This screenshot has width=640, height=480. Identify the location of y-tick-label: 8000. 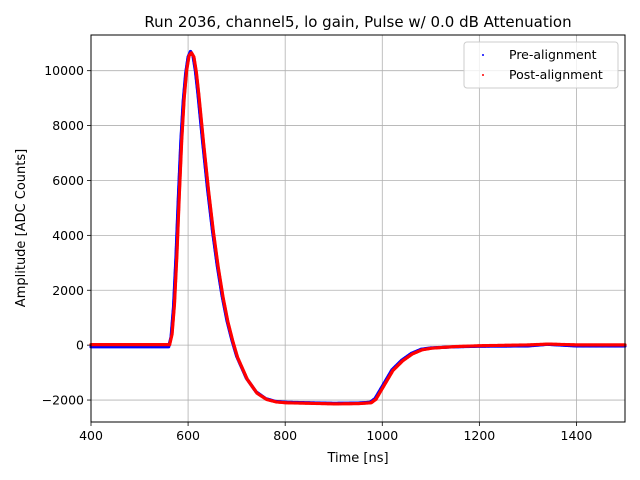
(68, 125).